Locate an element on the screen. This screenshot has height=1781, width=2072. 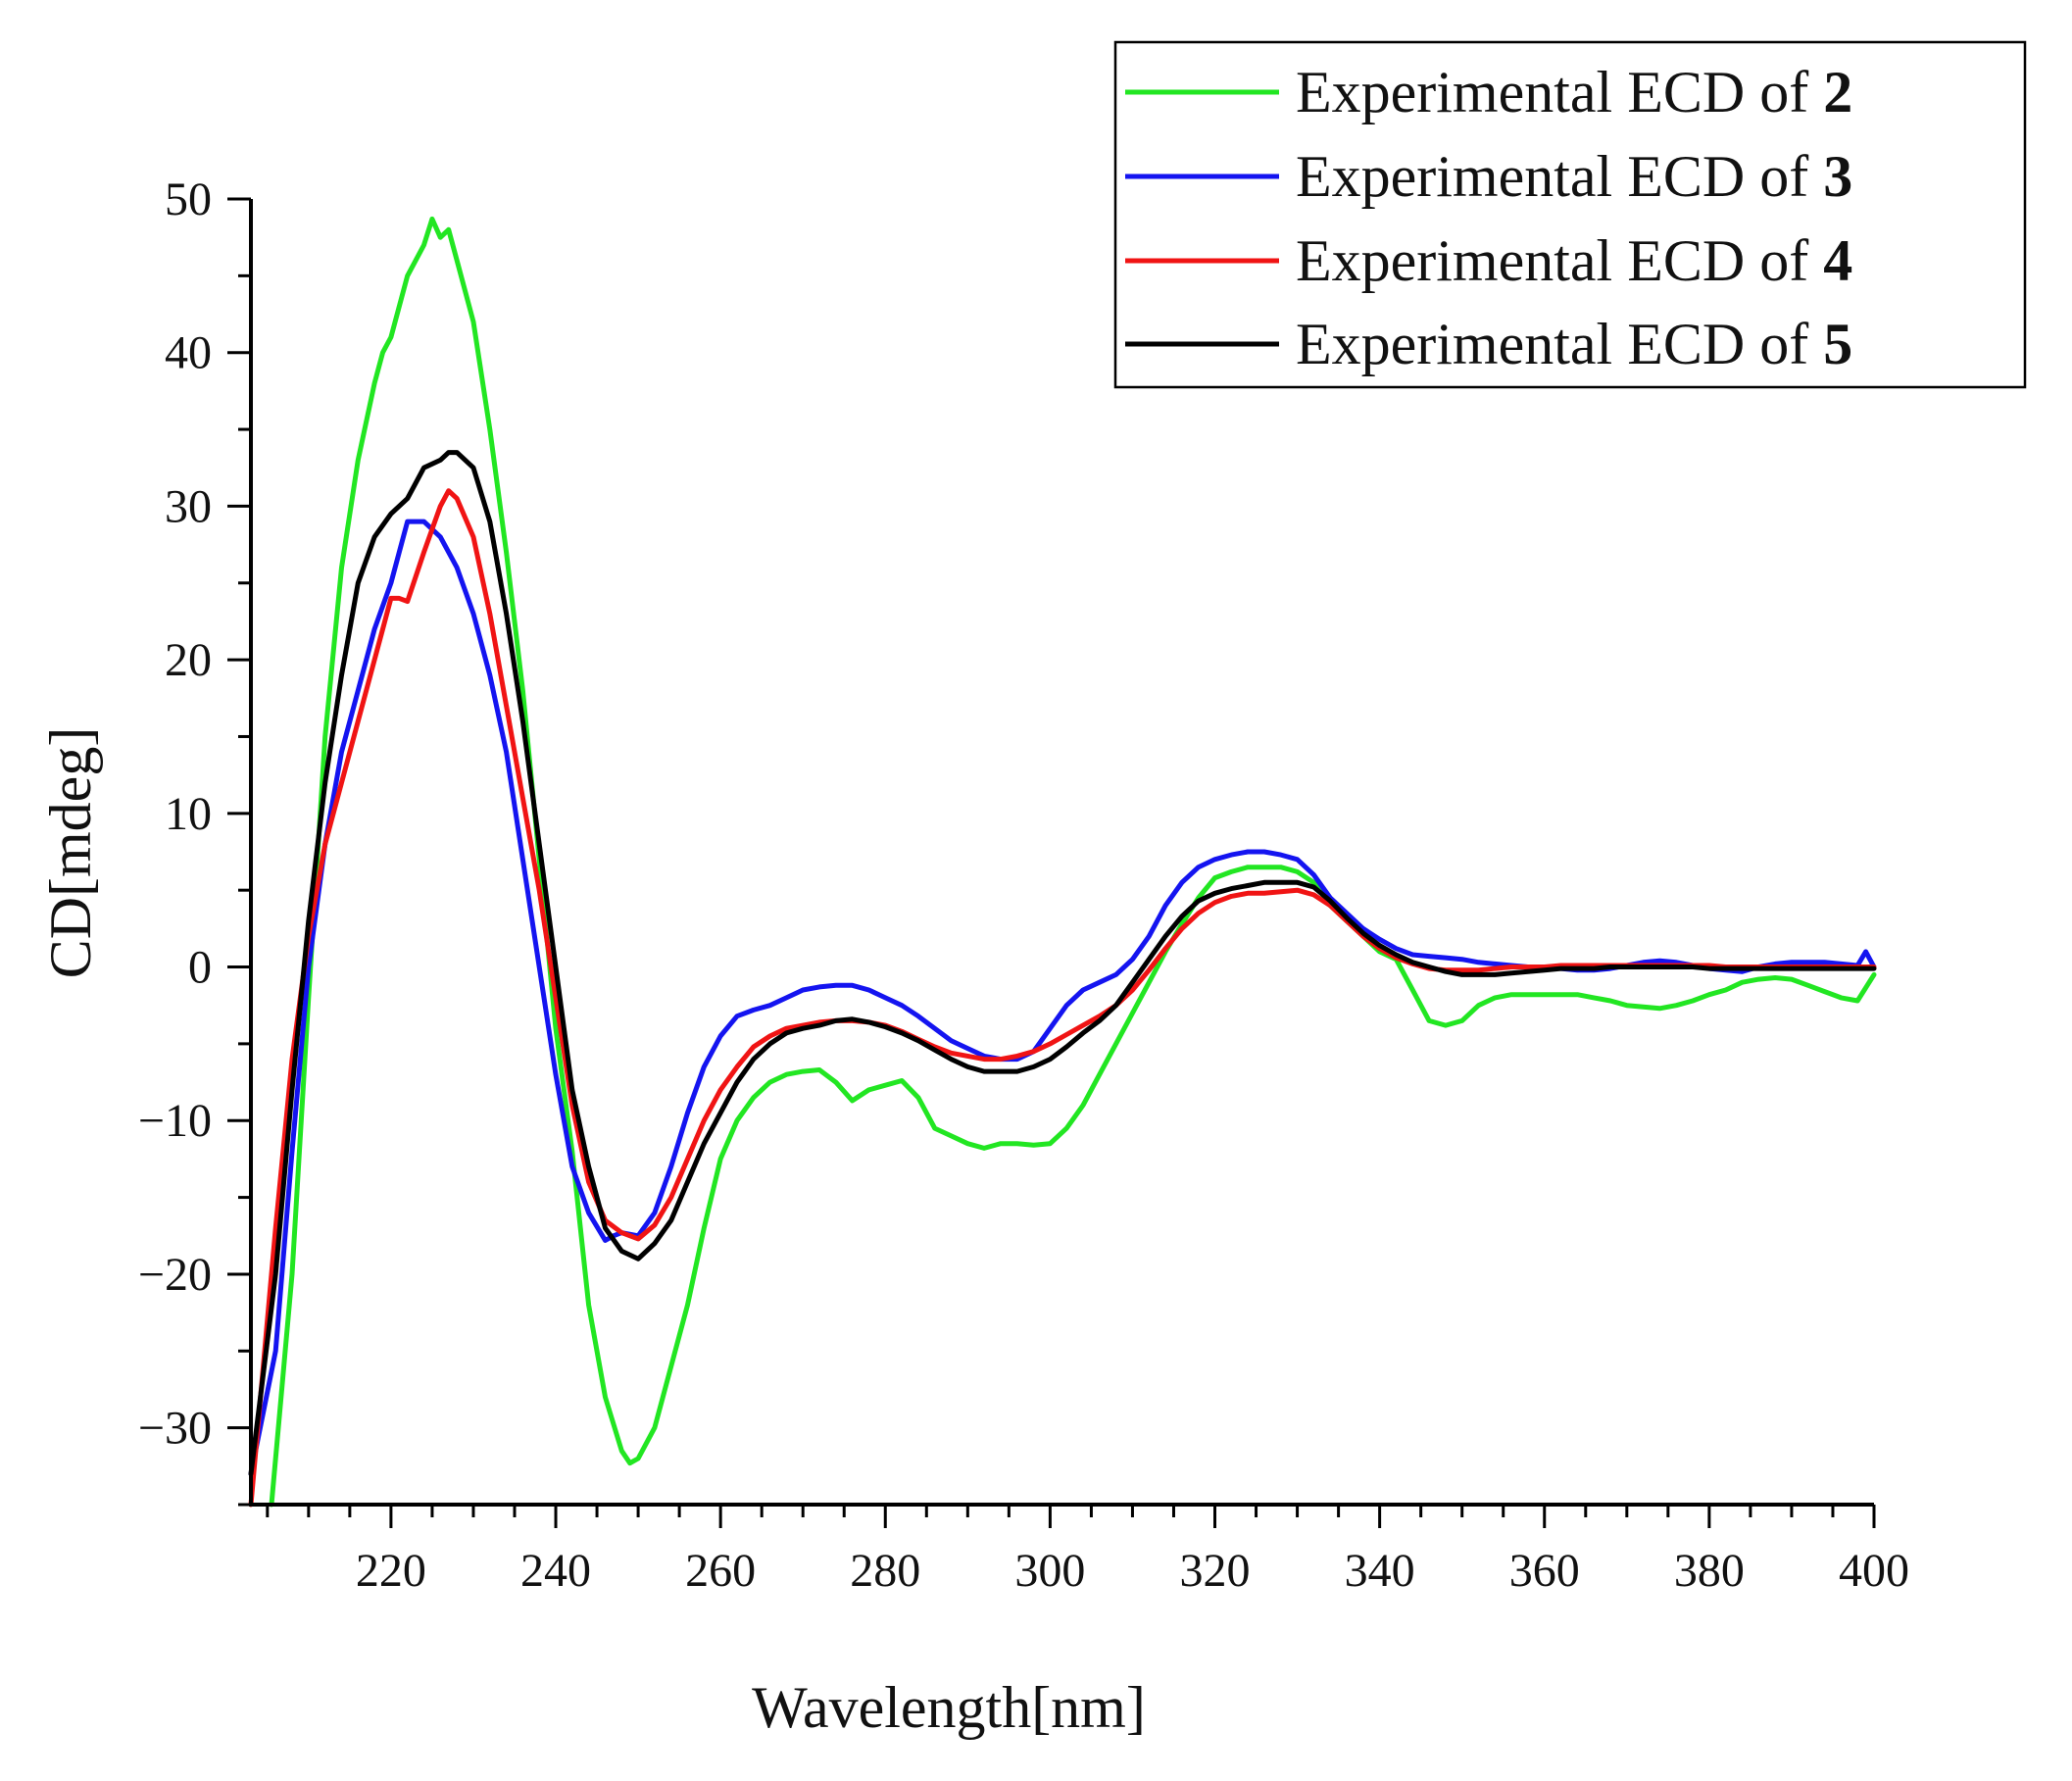
x-tick-label: 340 is located at coordinates (1380, 1571).